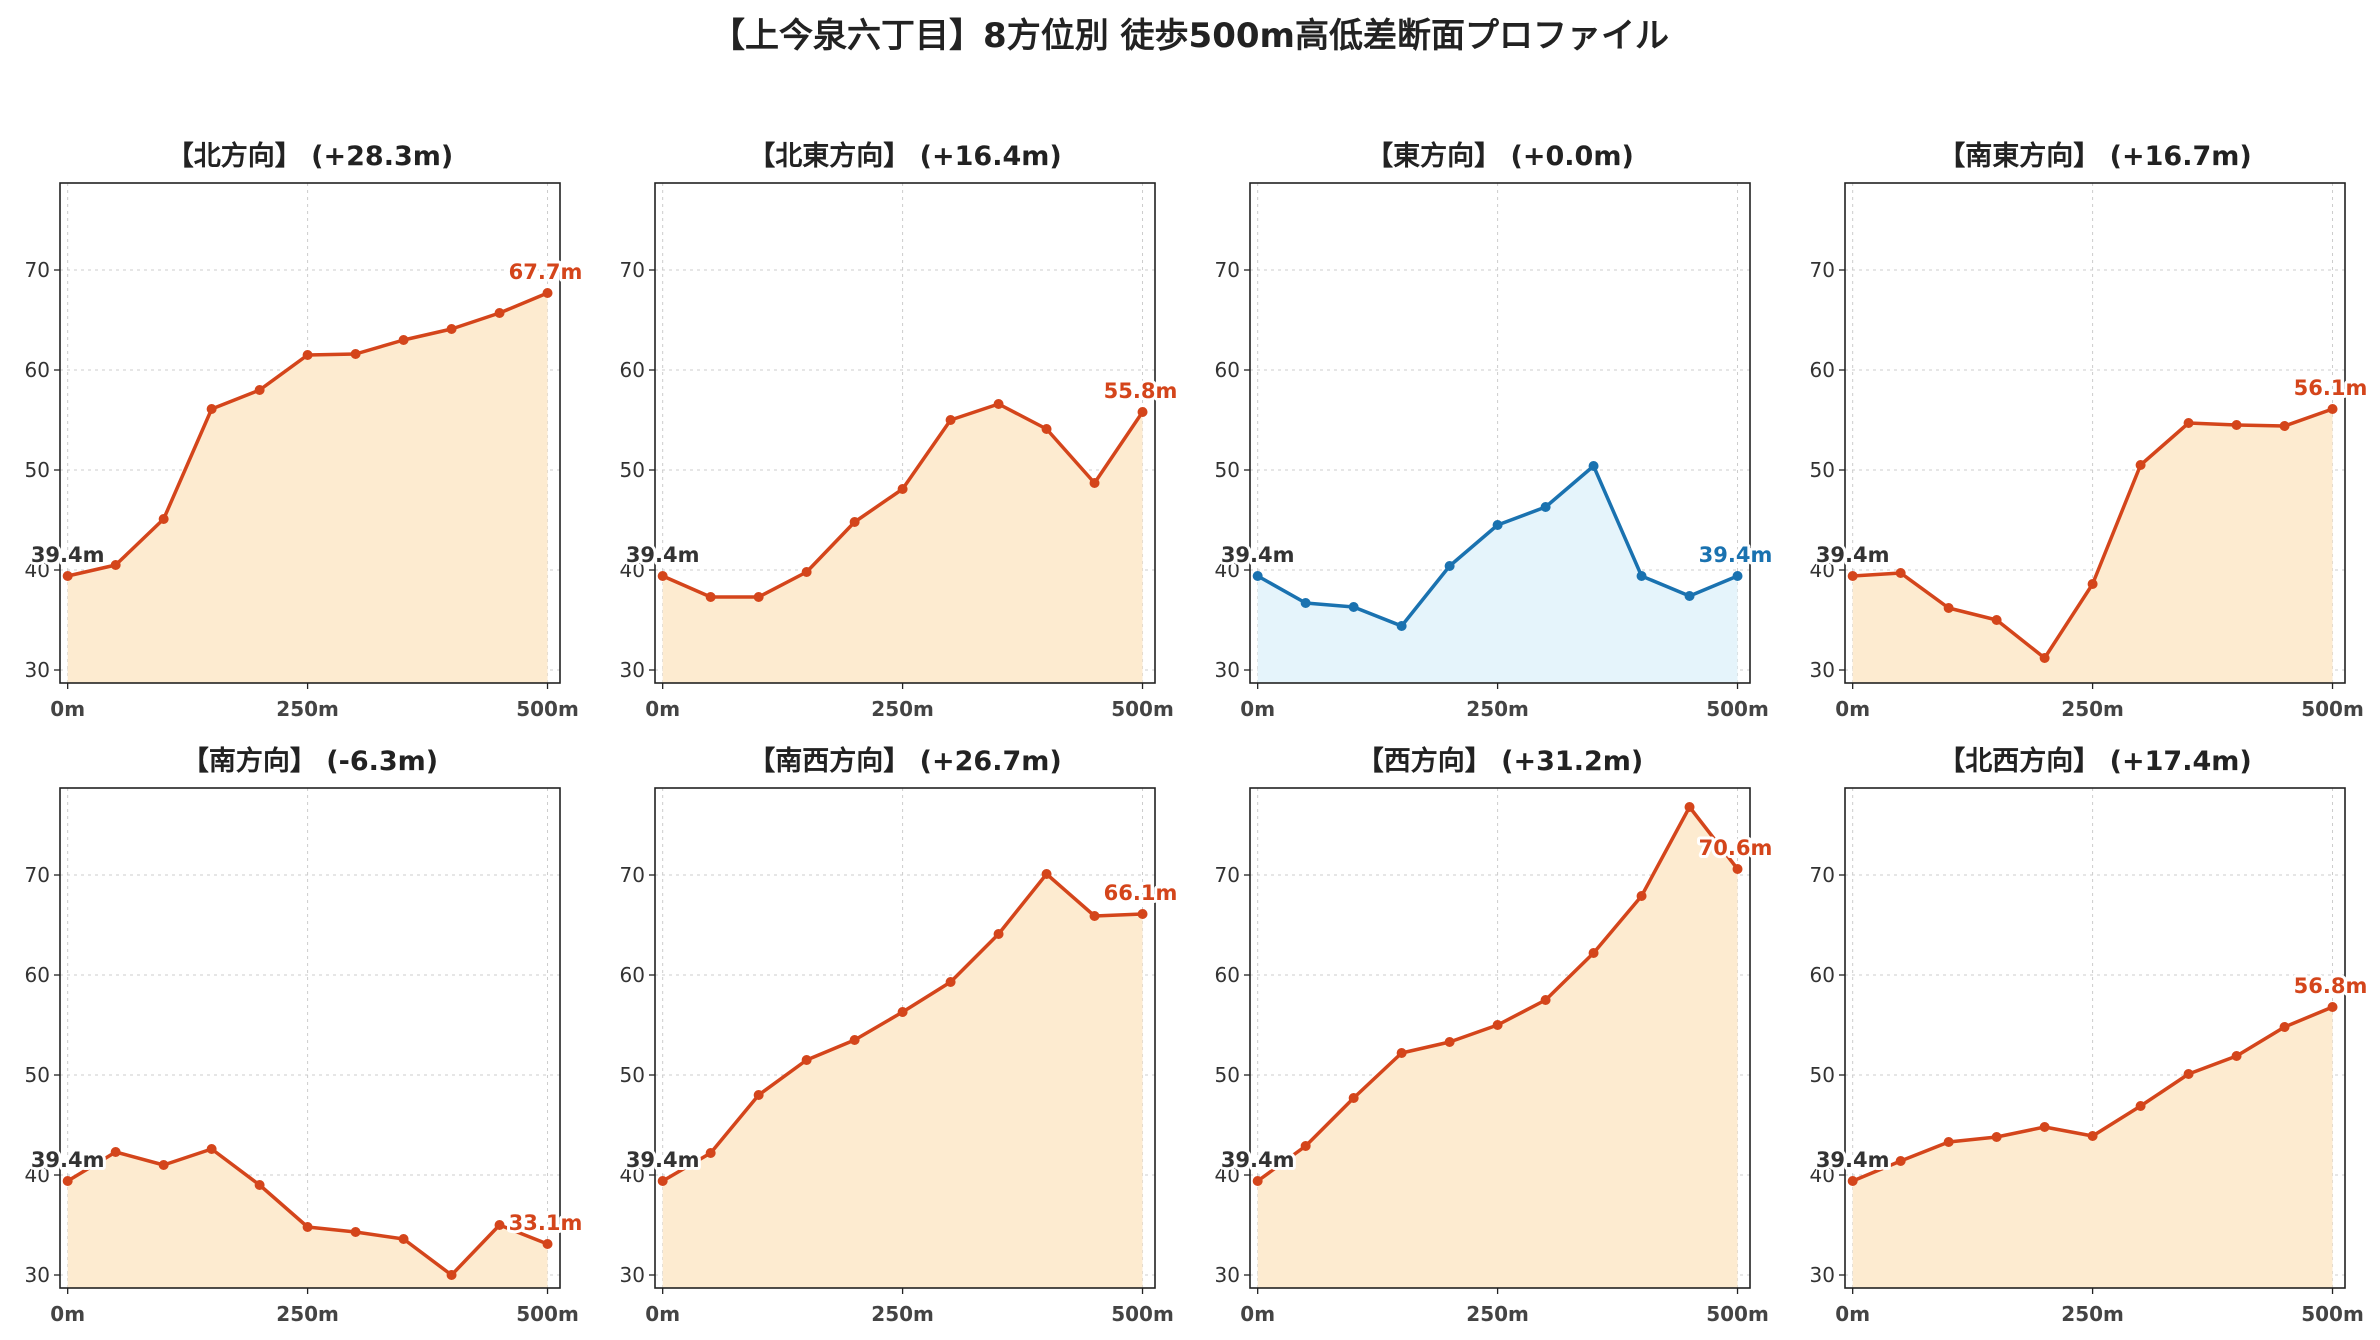 The width and height of the screenshot is (2380, 1340). I want to click on panel-title: 【東方向】 (+0.0m), so click(1500, 156).